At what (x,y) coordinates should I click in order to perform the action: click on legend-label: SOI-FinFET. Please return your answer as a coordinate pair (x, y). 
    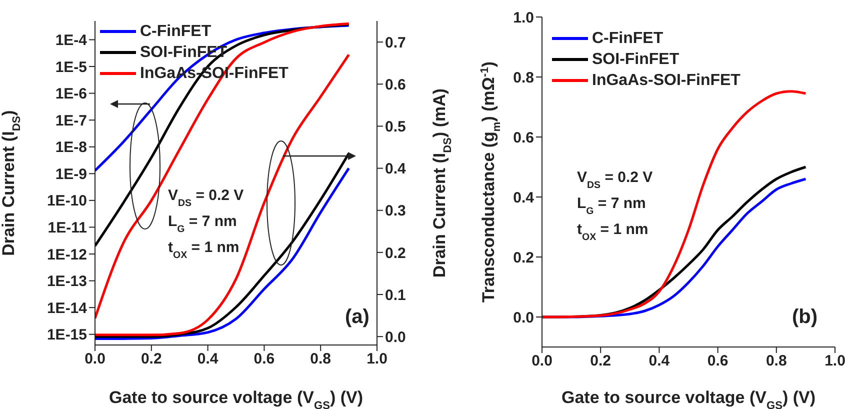
    Looking at the image, I should click on (636, 60).